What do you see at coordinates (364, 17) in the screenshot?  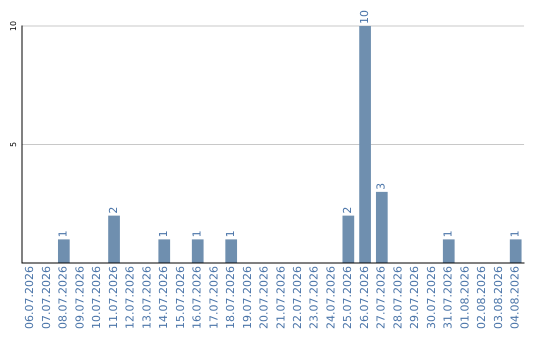 I see `data-label: 10` at bounding box center [364, 17].